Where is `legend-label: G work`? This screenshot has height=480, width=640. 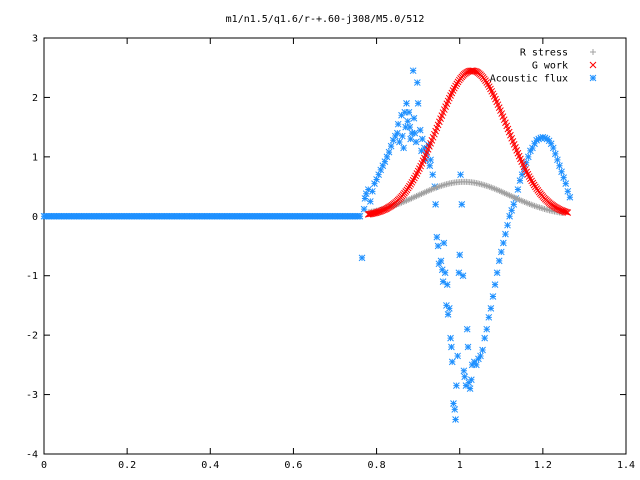 legend-label: G work is located at coordinates (550, 66).